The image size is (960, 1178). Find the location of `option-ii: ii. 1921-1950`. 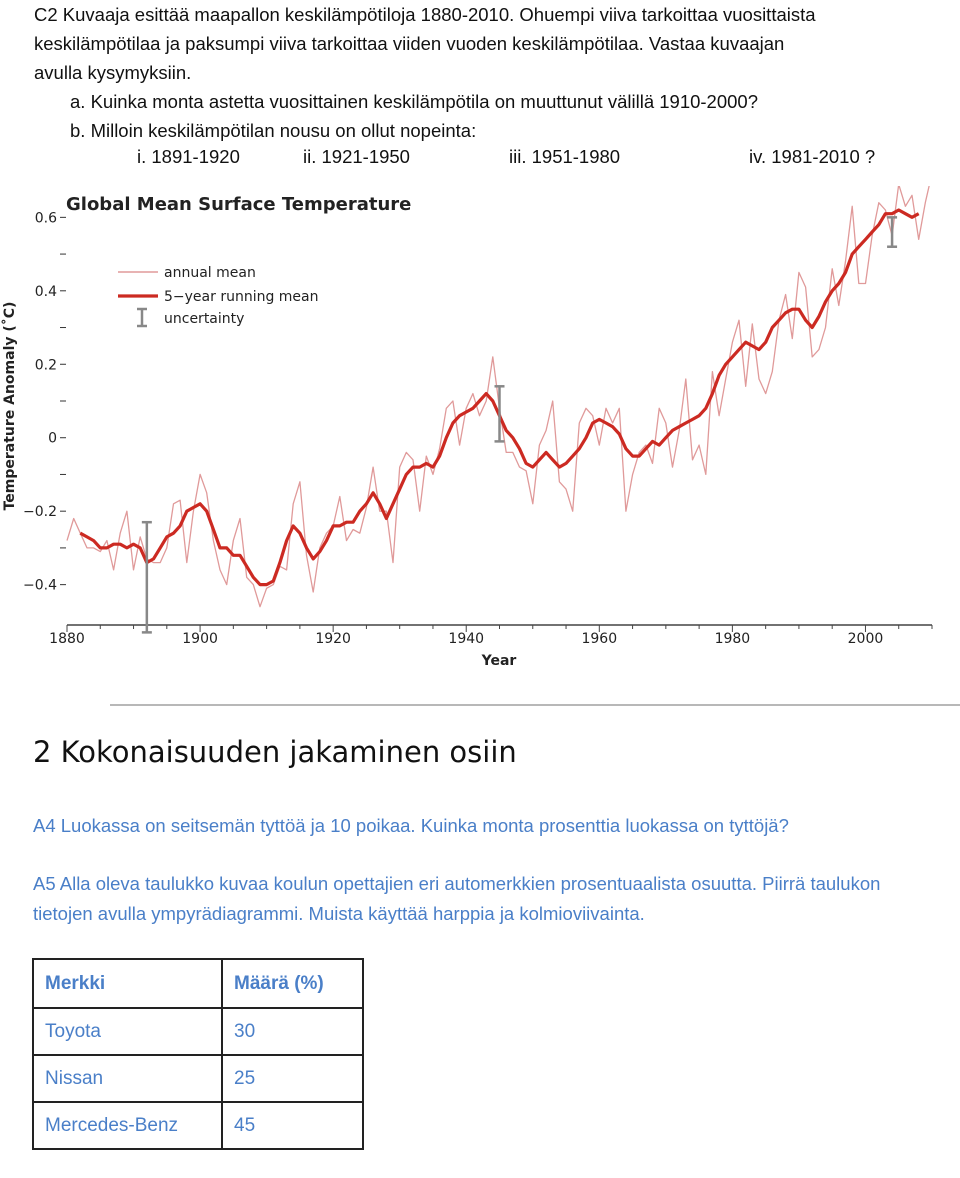

option-ii: ii. 1921-1950 is located at coordinates (356, 156).